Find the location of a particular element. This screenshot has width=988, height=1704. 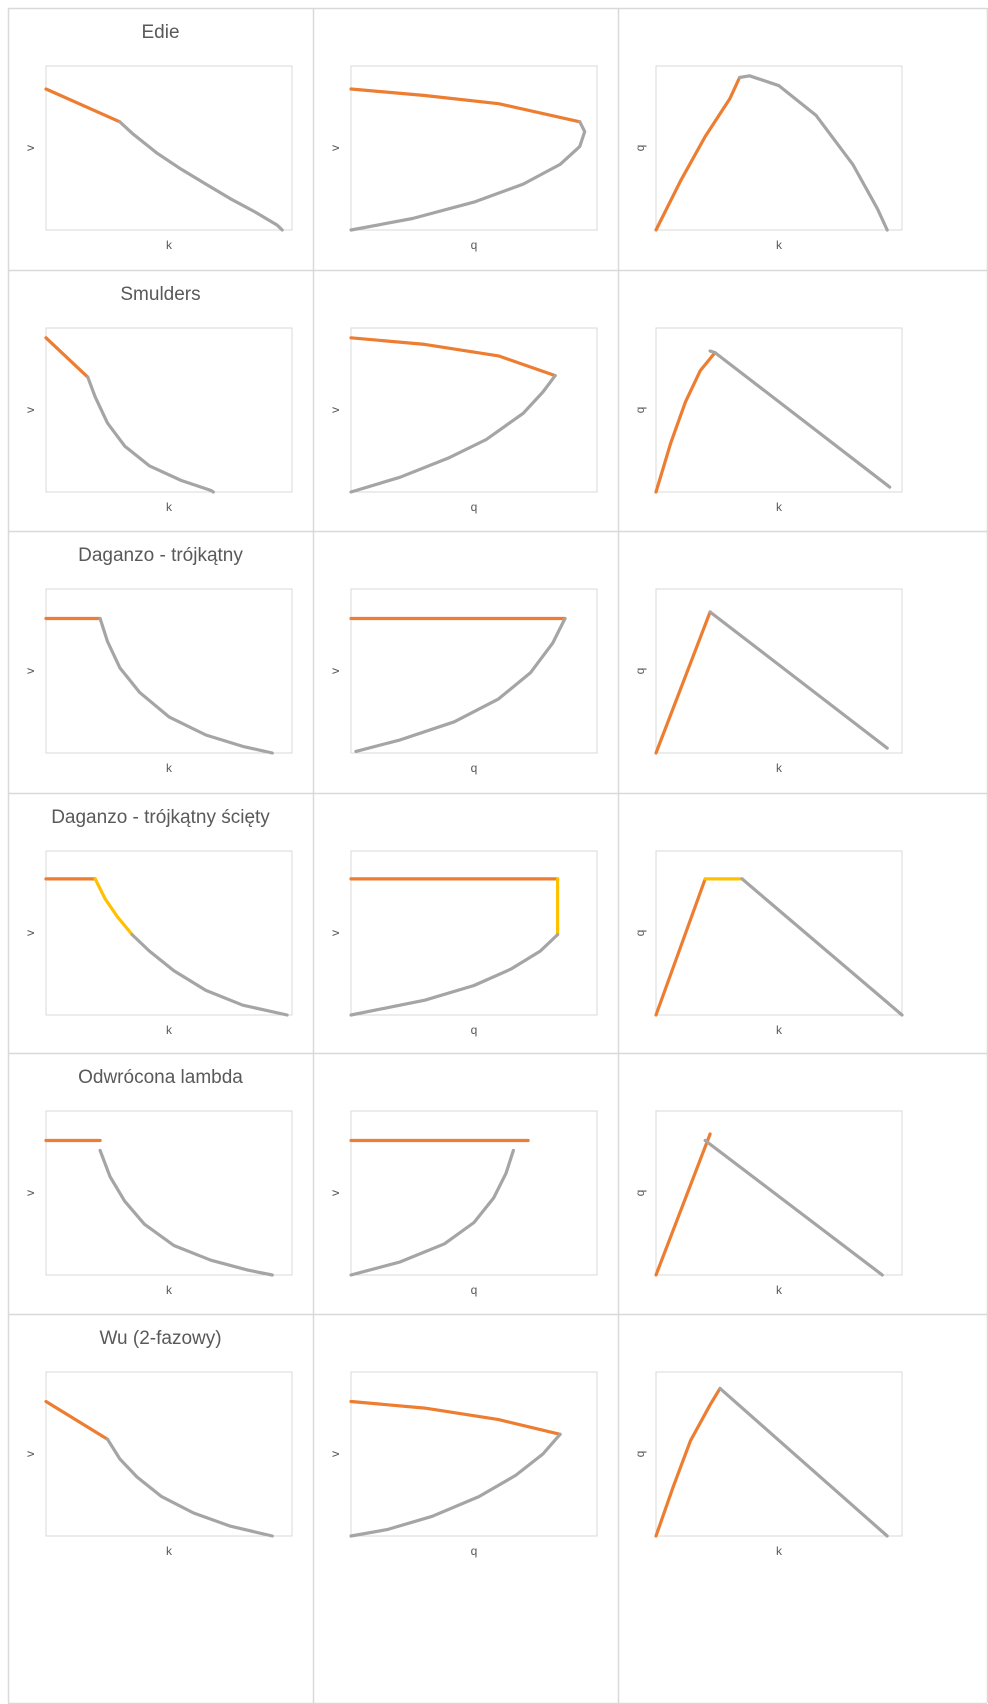

chart-cell: Odwrócona lambda k v is located at coordinates (160, 1183).